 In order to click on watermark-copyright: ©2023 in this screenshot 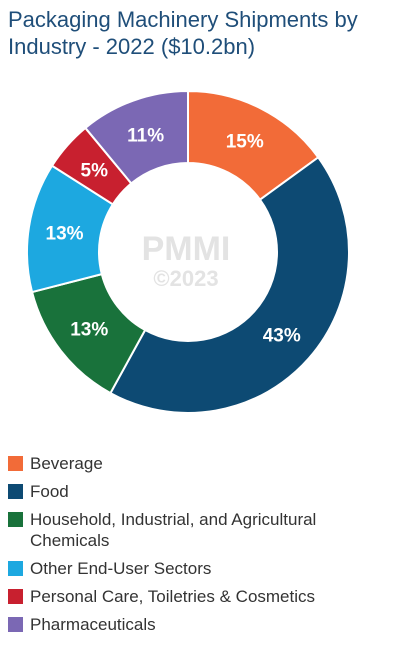, I will do `click(185, 278)`.